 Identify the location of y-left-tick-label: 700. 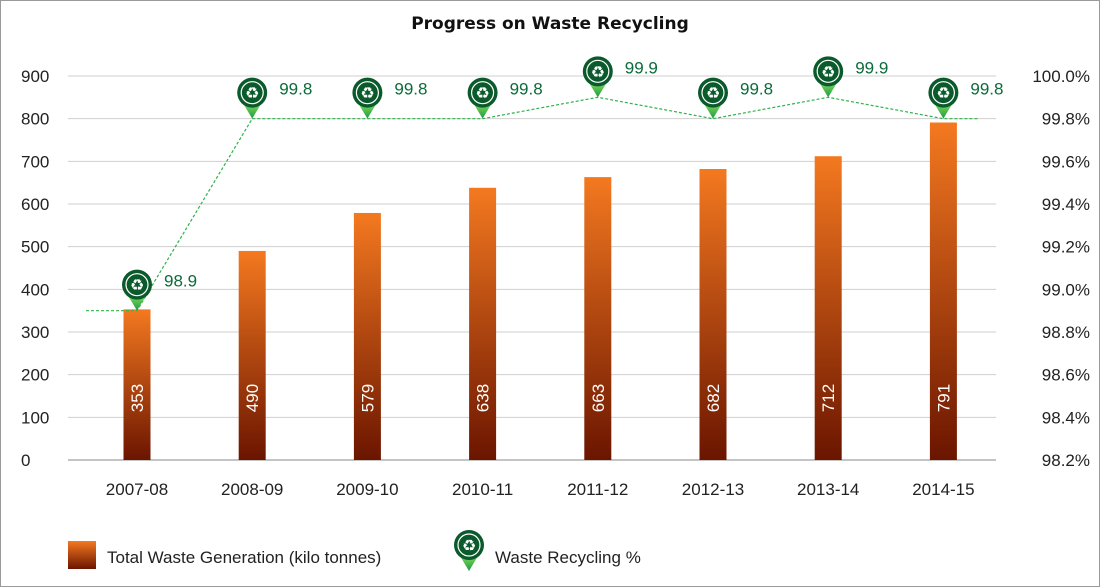
(35, 161).